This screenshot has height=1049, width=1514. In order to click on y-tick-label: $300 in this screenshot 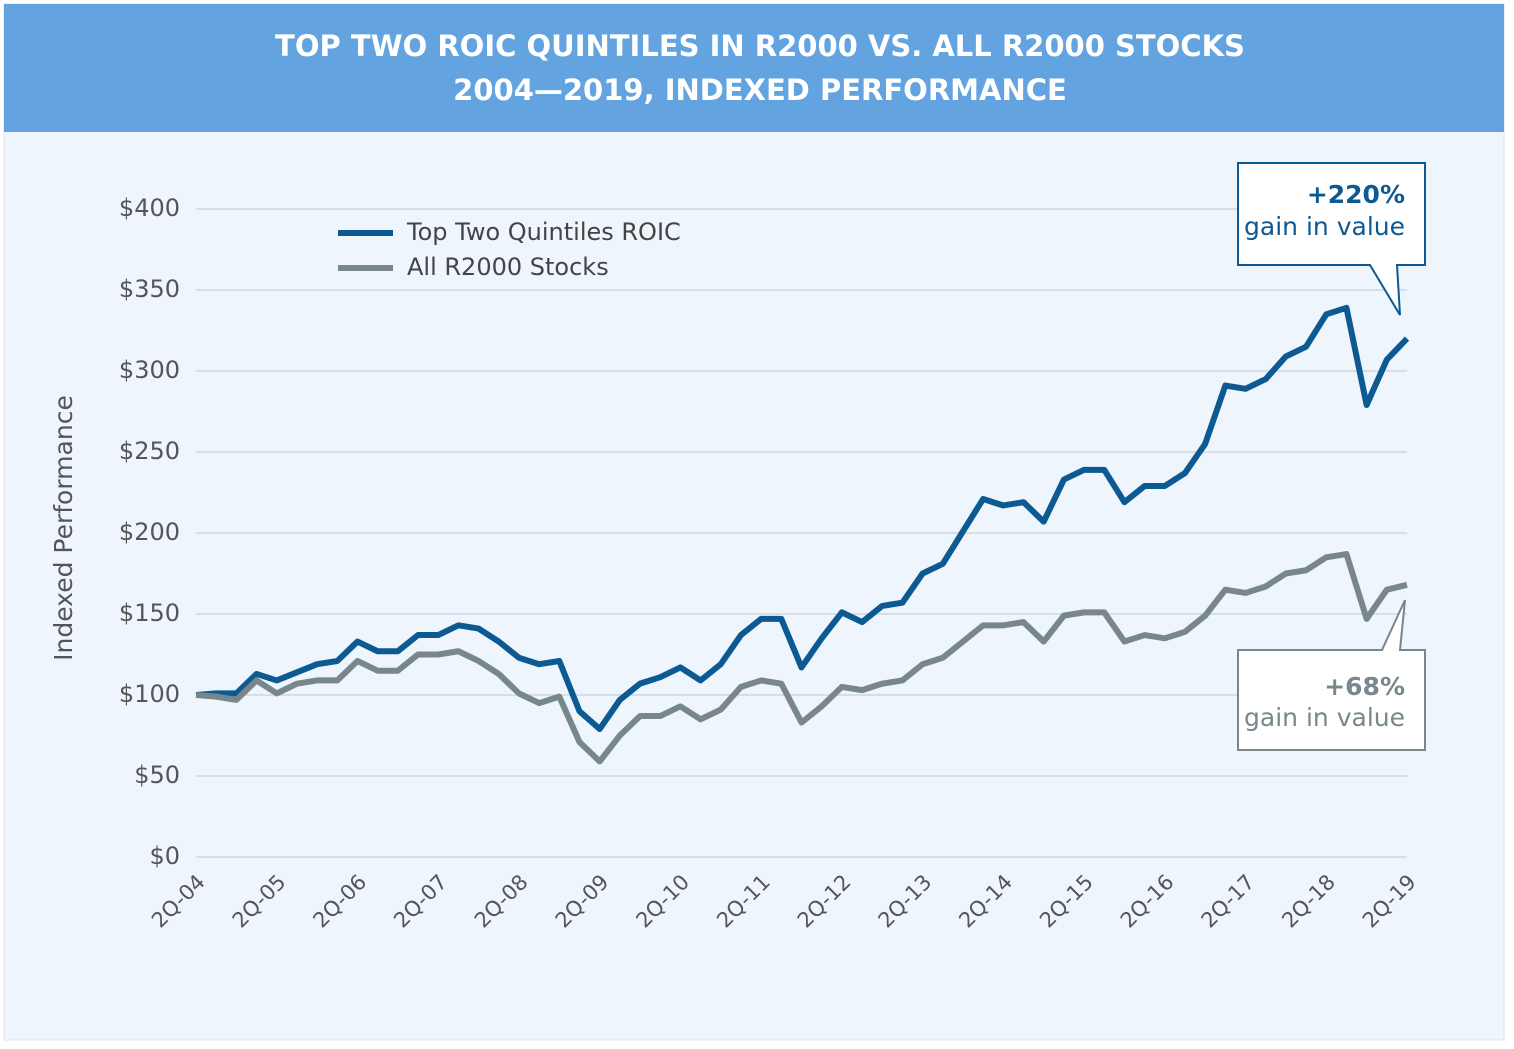, I will do `click(149, 370)`.